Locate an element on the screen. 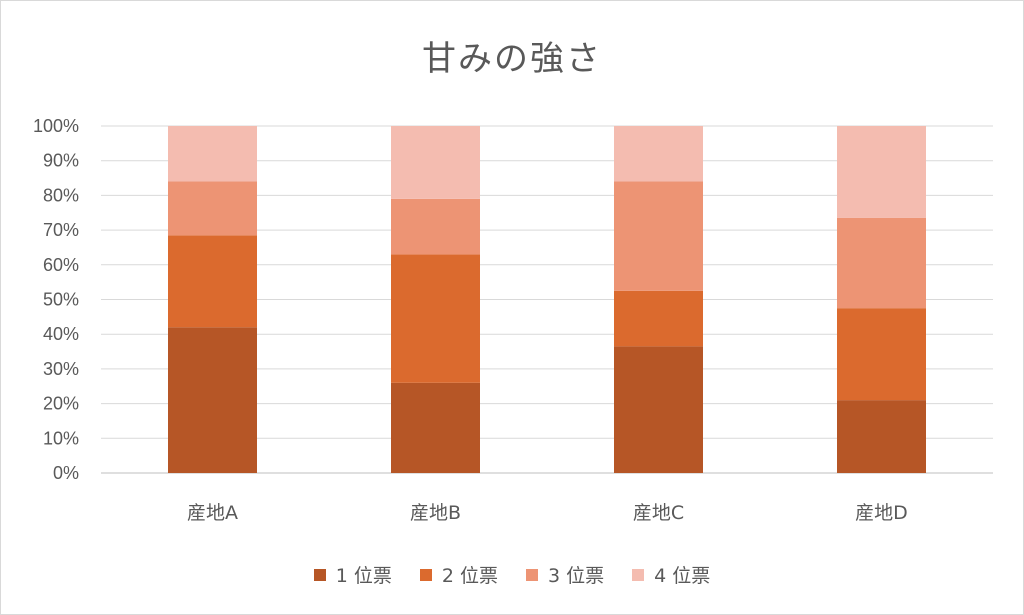  legend-label: 2 位票 is located at coordinates (469, 576).